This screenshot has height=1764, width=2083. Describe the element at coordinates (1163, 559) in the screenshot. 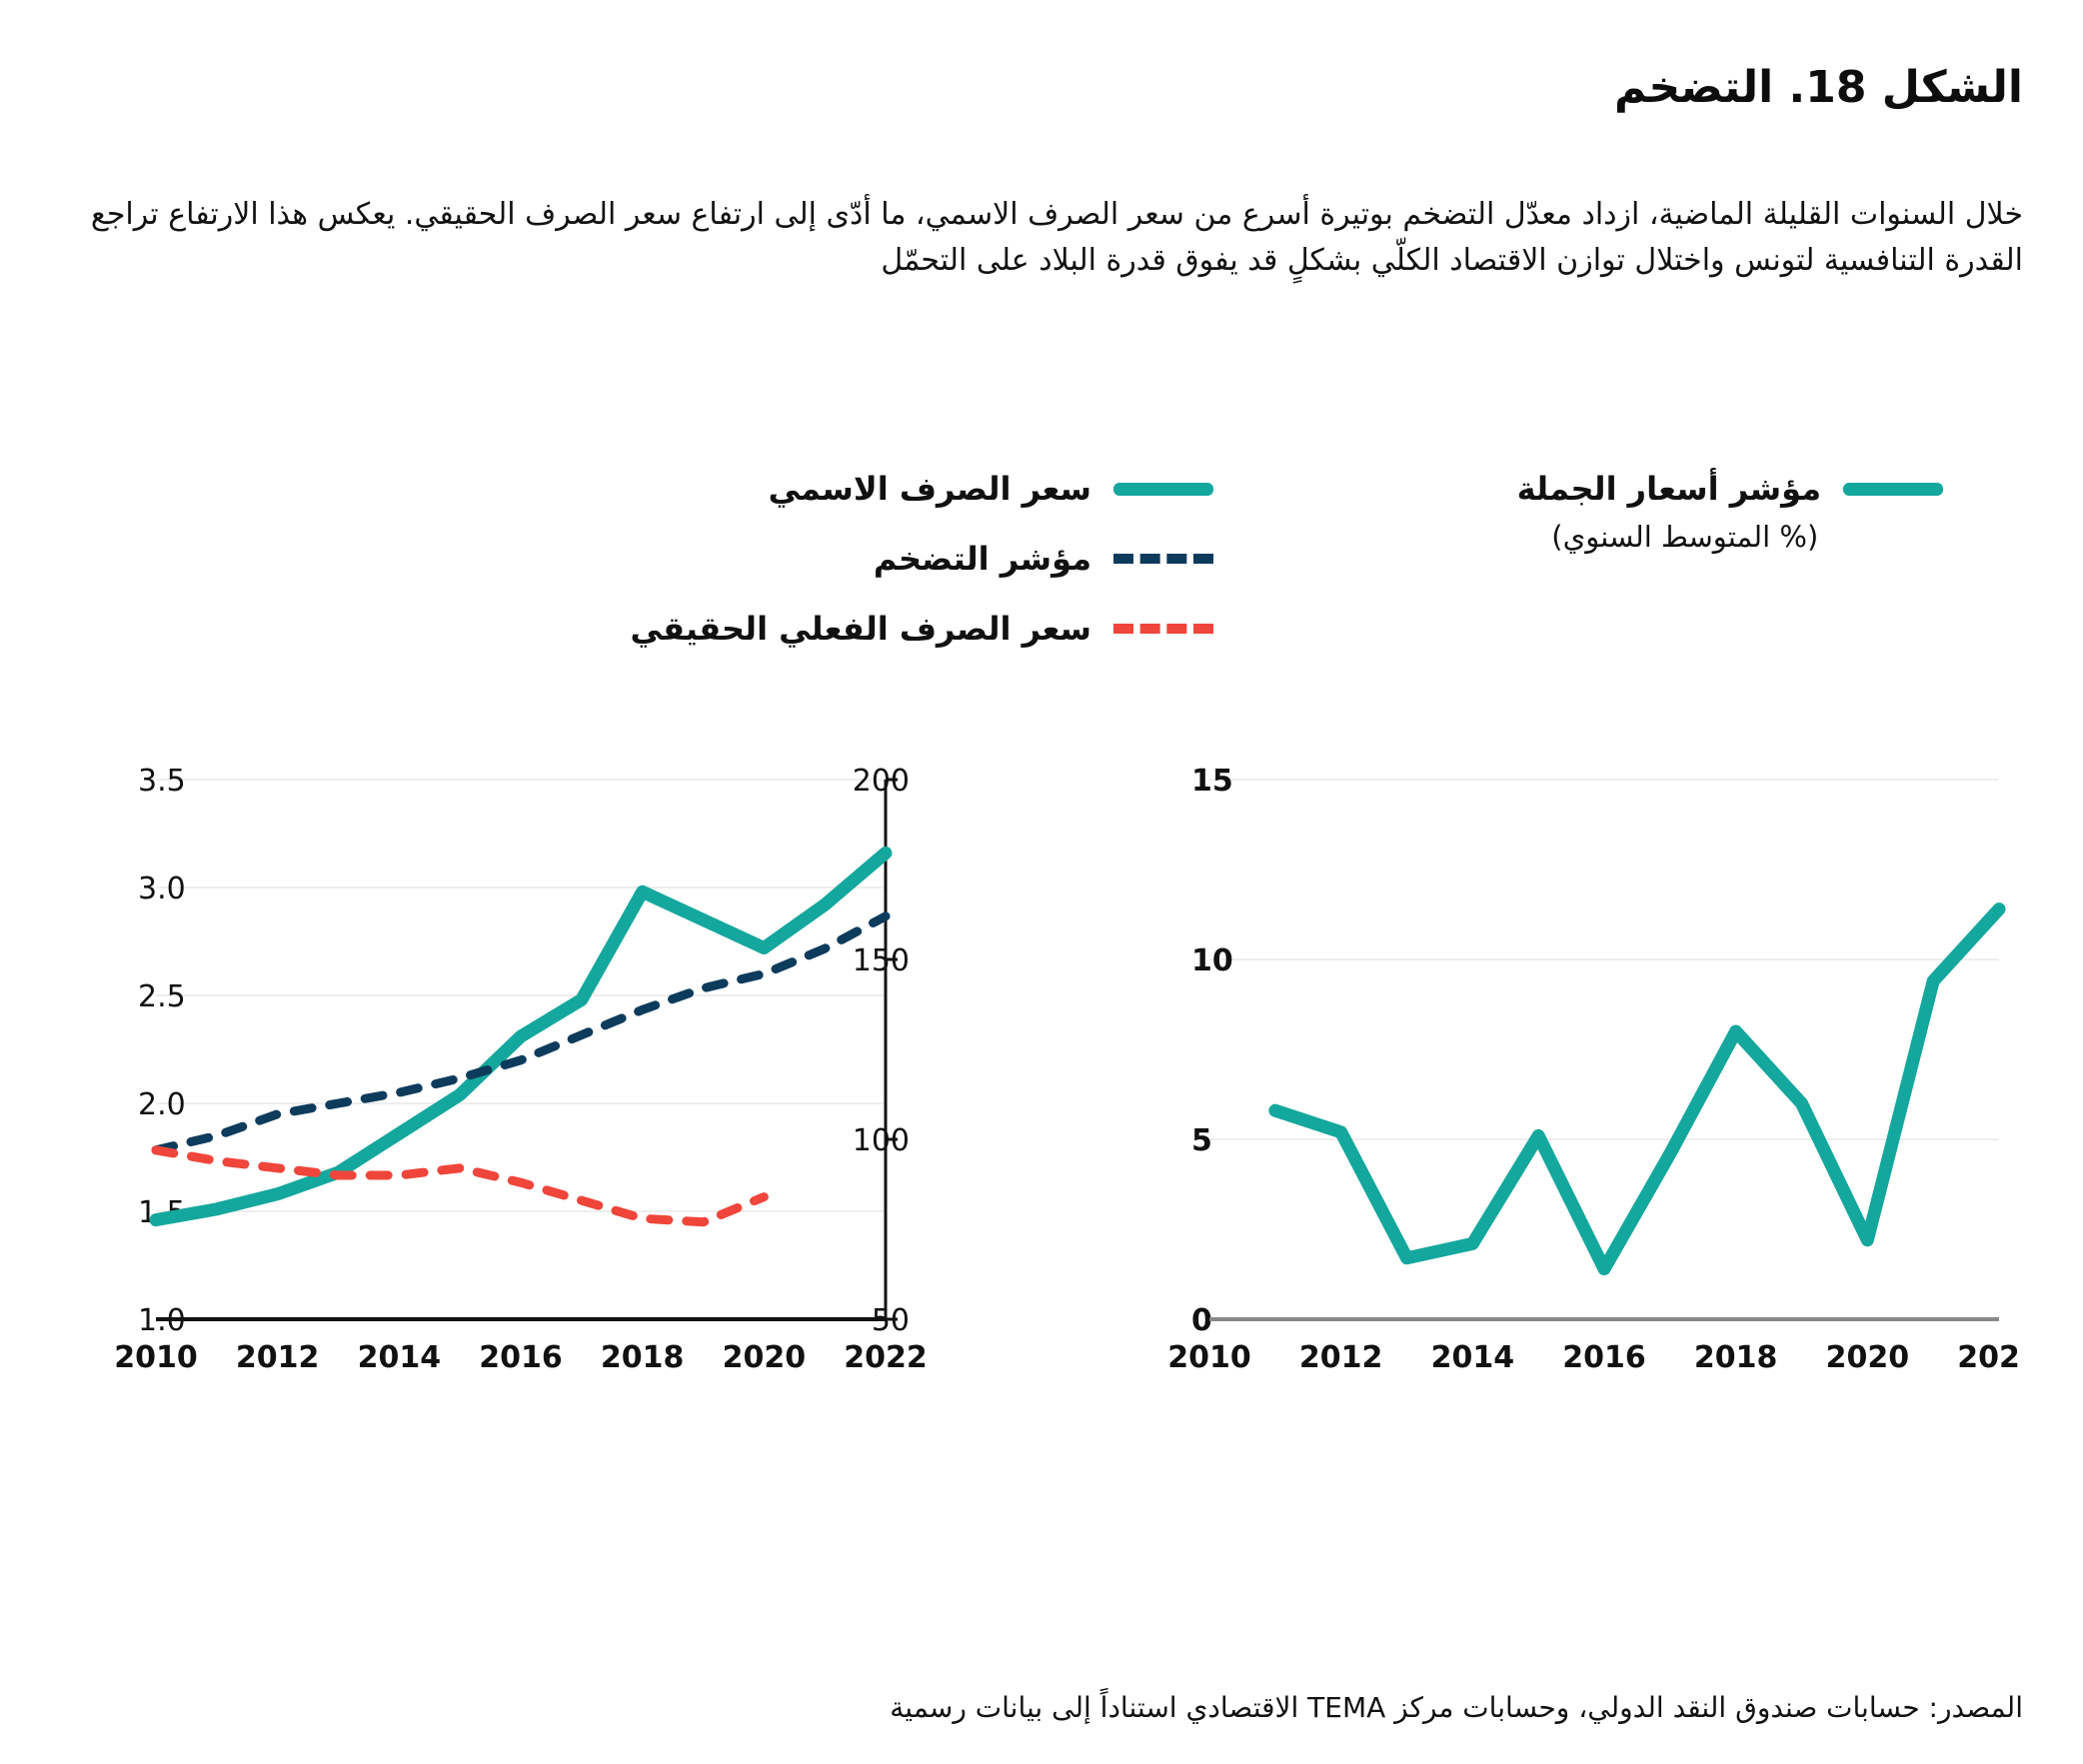

I see `legend-dashed-navy-line-icon` at that location.